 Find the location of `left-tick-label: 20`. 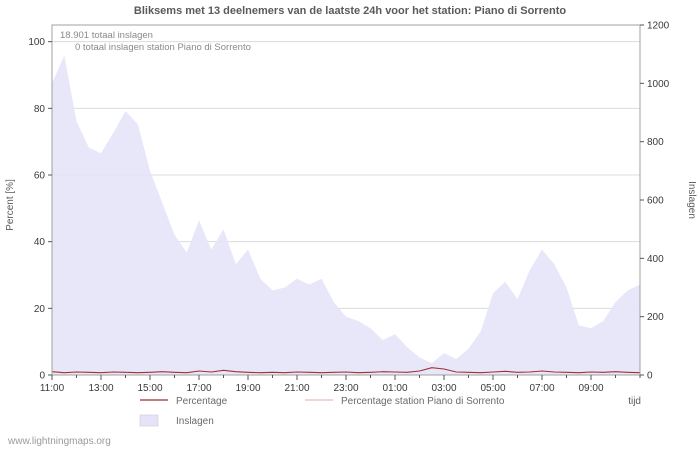

left-tick-label: 20 is located at coordinates (40, 309).